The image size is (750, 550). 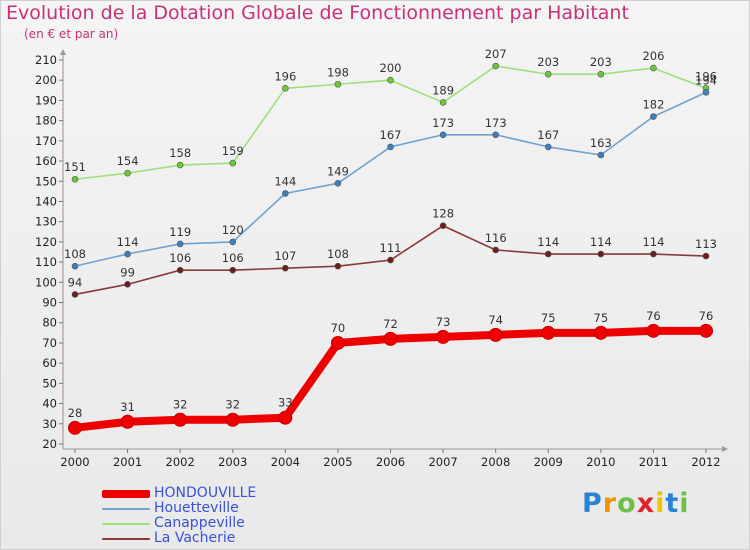 I want to click on legend-item: La Vacherie, so click(x=179, y=538).